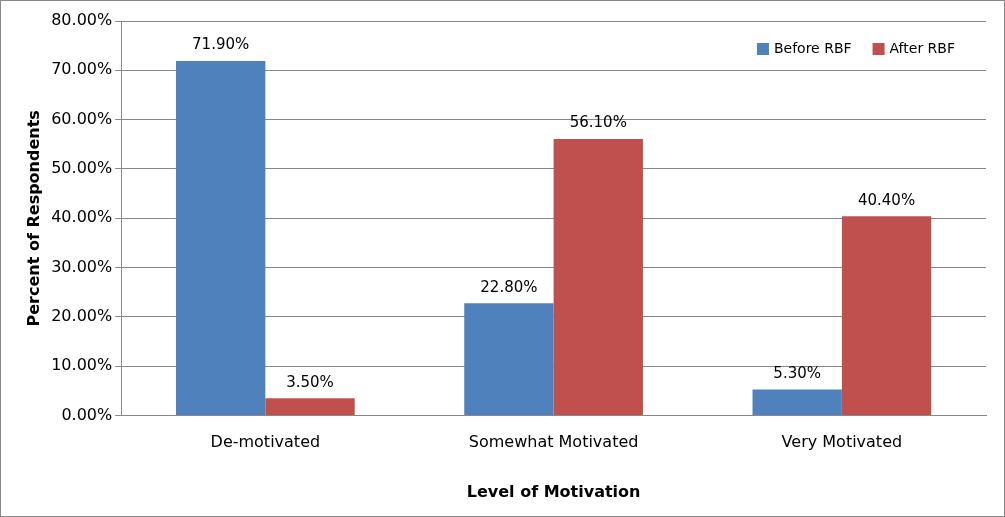  Describe the element at coordinates (553, 491) in the screenshot. I see `x-axis-title: Level of Motivation` at that location.